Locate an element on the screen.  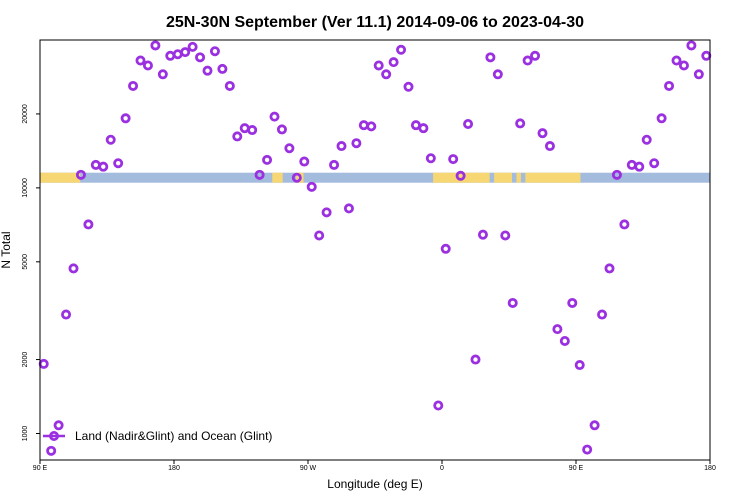
legend-label: Land (Nadir&Glint) and Ocean (Glint) is located at coordinates (173, 436).